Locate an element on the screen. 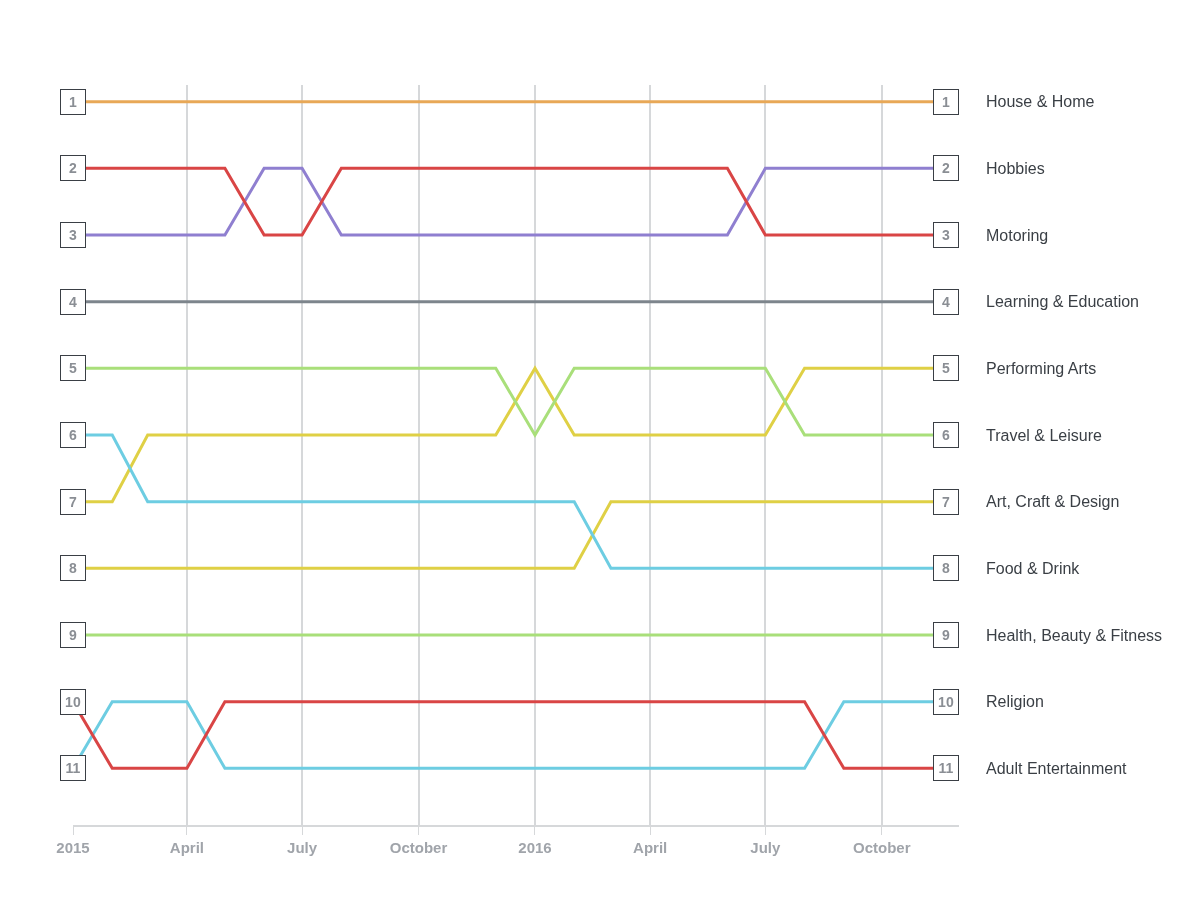 The image size is (1192, 915). y2-tick-label: 7 is located at coordinates (946, 502).